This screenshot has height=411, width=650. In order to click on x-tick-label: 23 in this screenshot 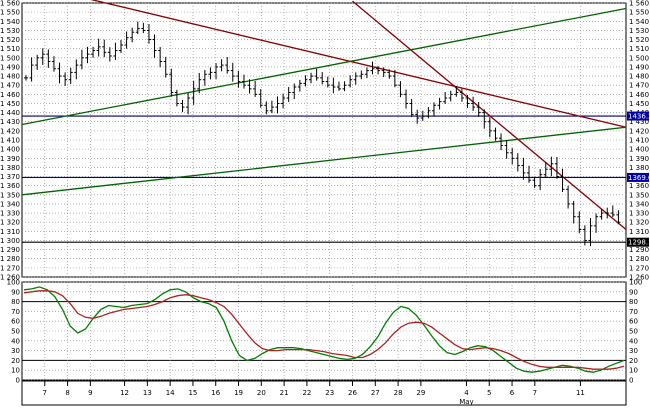, I will do `click(329, 393)`.